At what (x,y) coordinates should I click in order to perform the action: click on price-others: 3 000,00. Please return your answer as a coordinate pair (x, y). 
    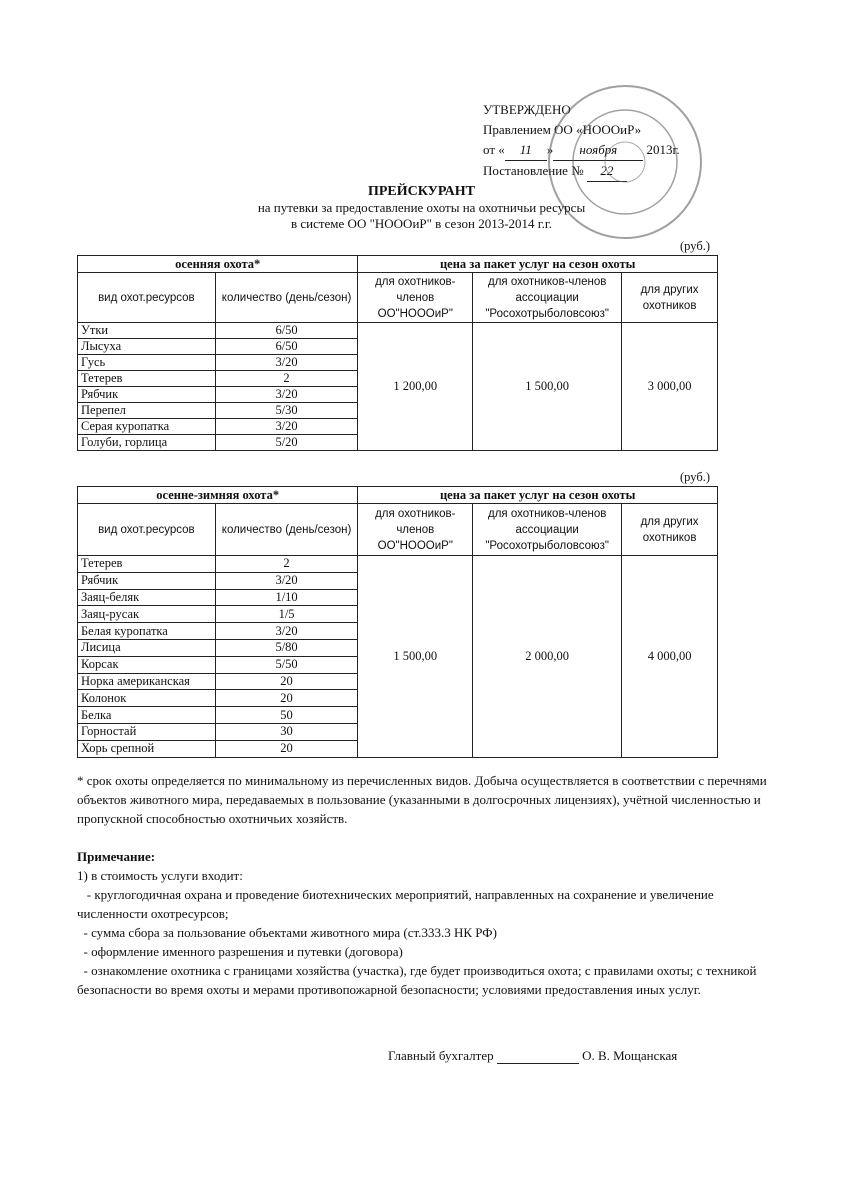
    Looking at the image, I should click on (669, 386).